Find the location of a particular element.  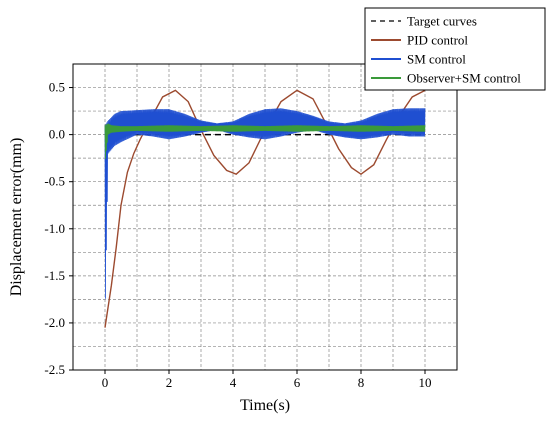

y-axis-title: Displacement error(mm) is located at coordinates (16, 217).